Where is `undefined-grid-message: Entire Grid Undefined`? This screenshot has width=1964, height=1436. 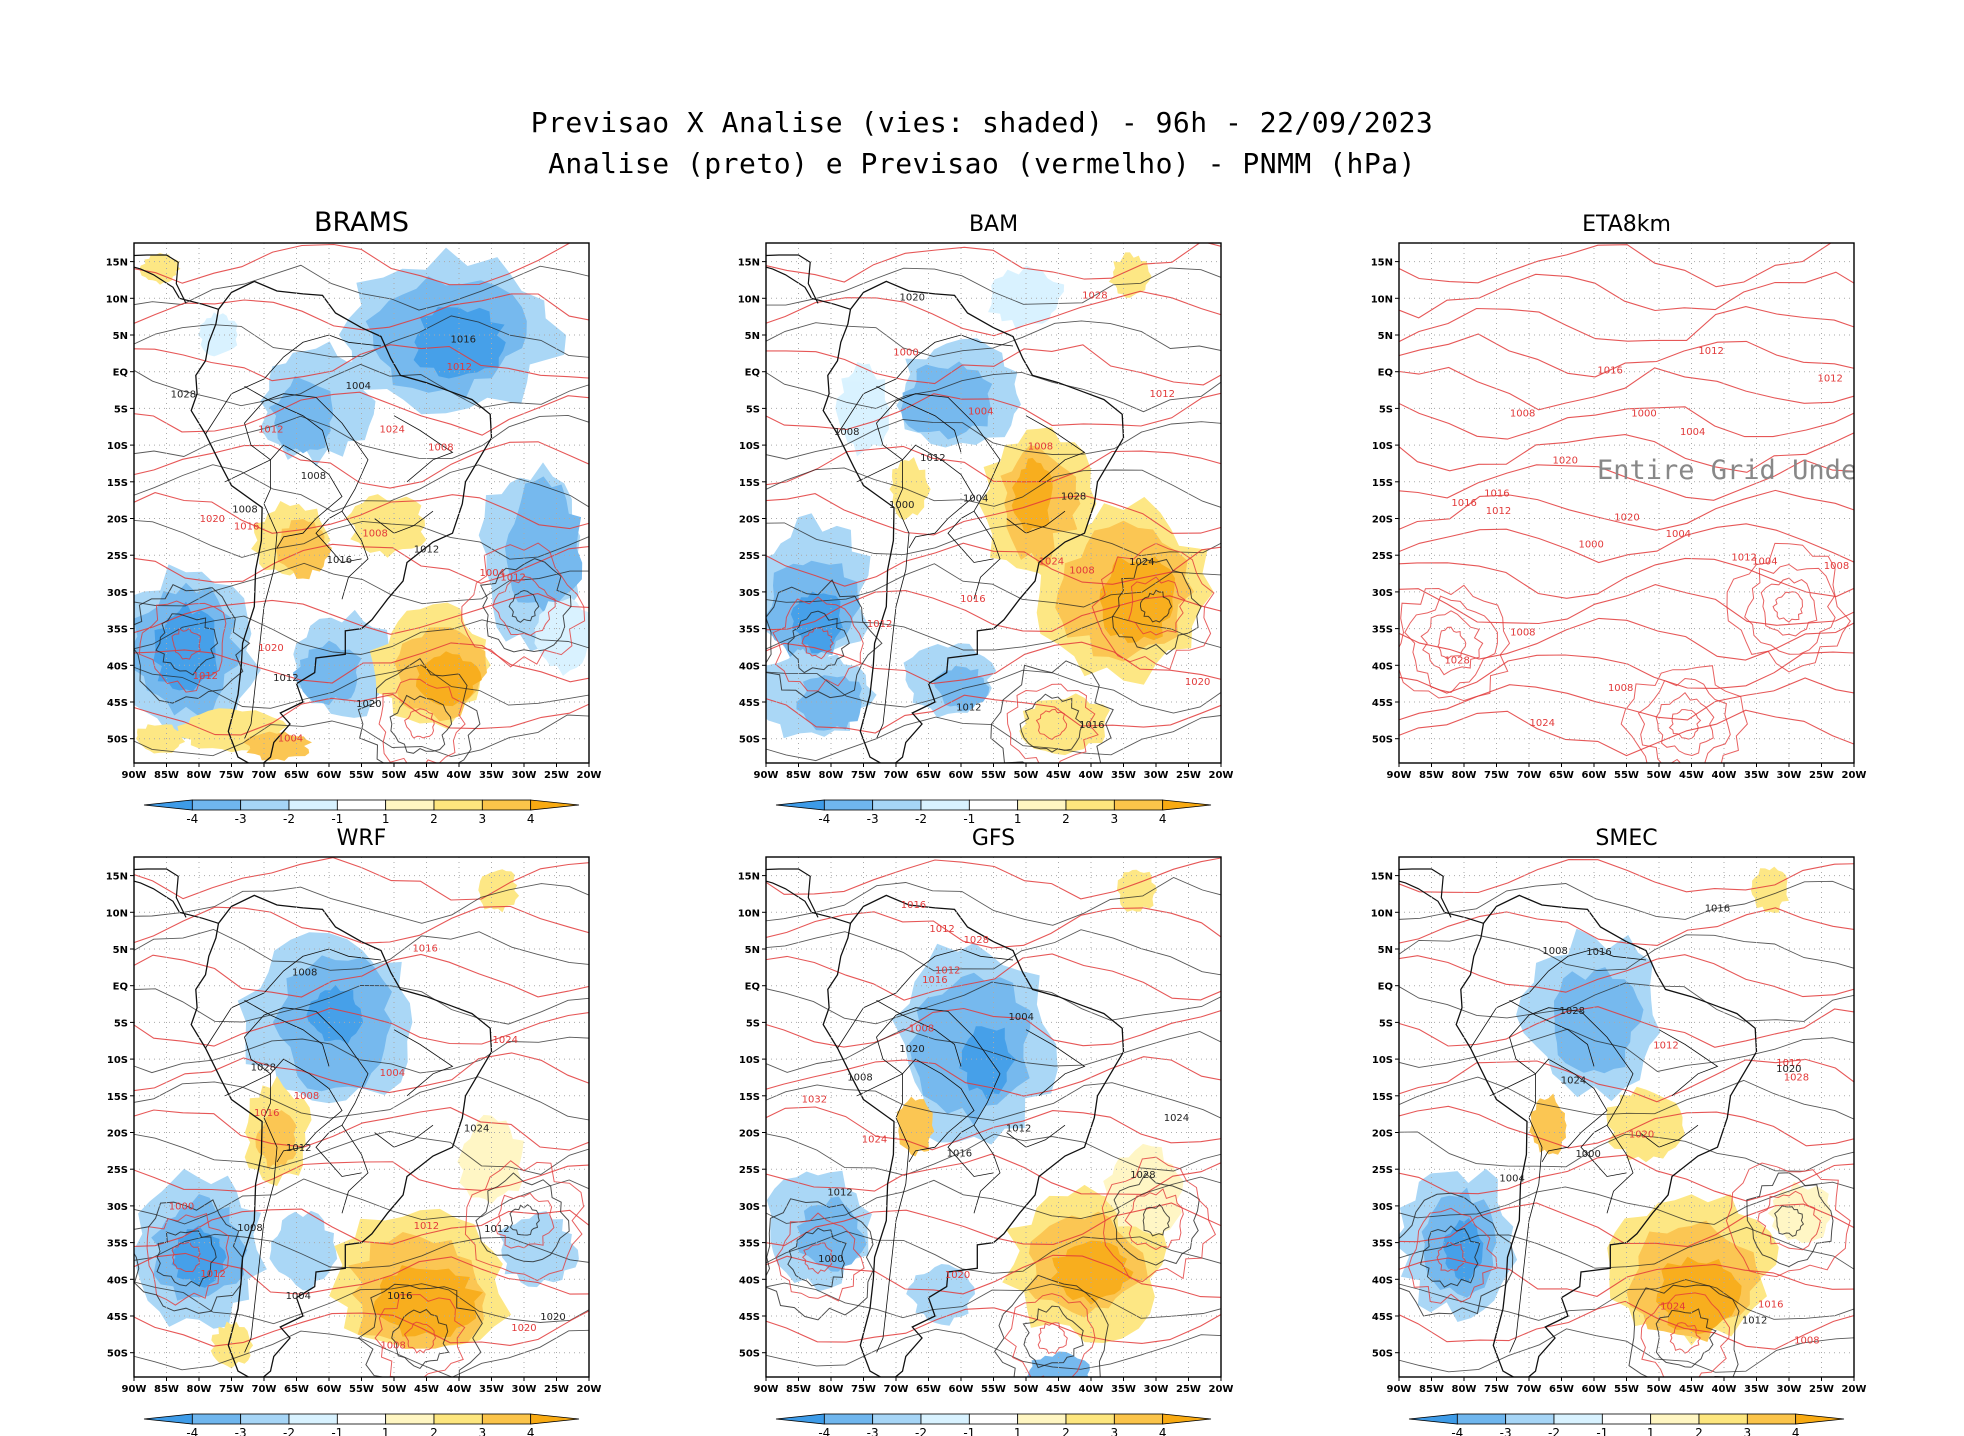
undefined-grid-message: Entire Grid Undefined is located at coordinates (1767, 470).